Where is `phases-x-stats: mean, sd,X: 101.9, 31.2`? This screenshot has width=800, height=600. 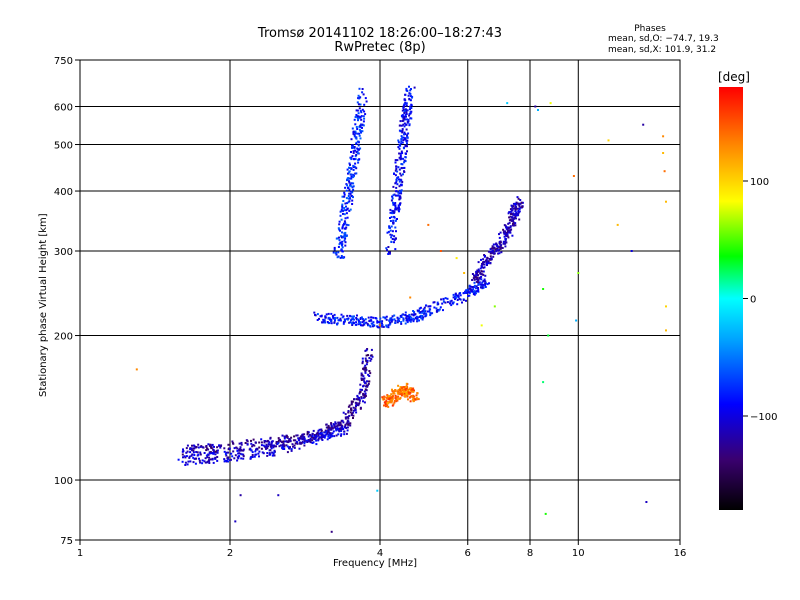
phases-x-stats: mean, sd,X: 101.9, 31.2 is located at coordinates (662, 50).